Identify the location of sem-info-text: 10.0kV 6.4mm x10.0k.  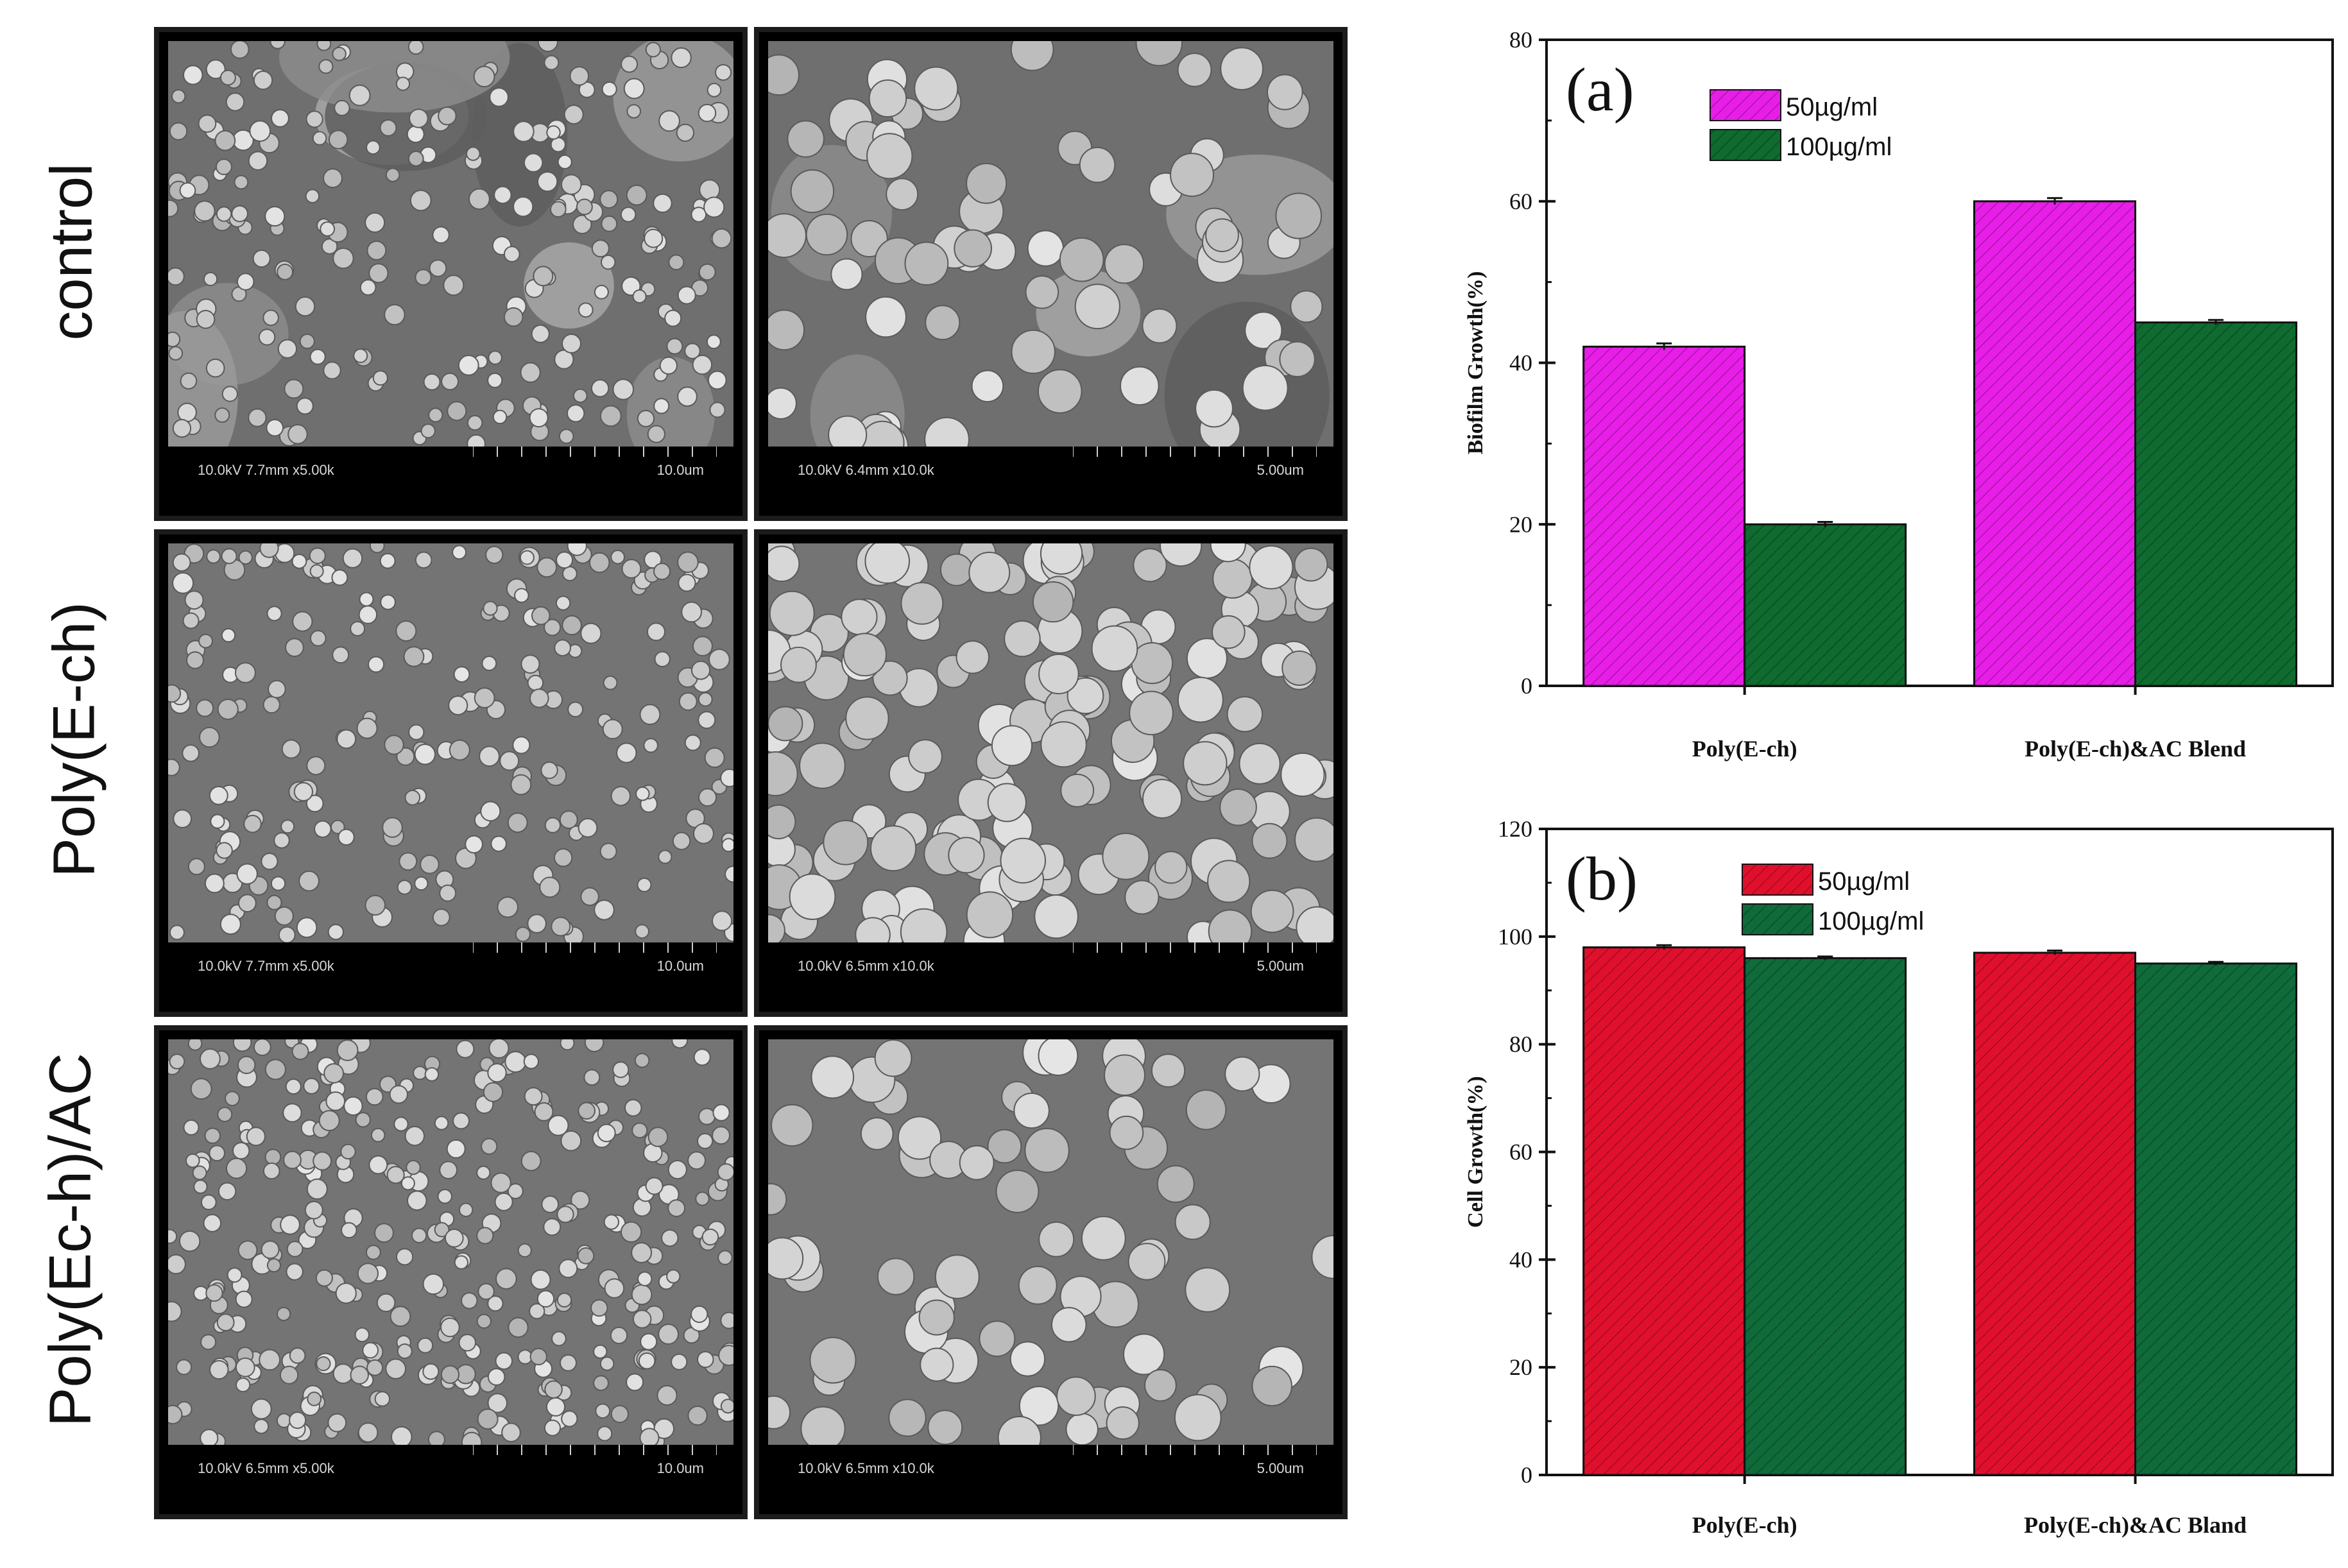
(866, 470).